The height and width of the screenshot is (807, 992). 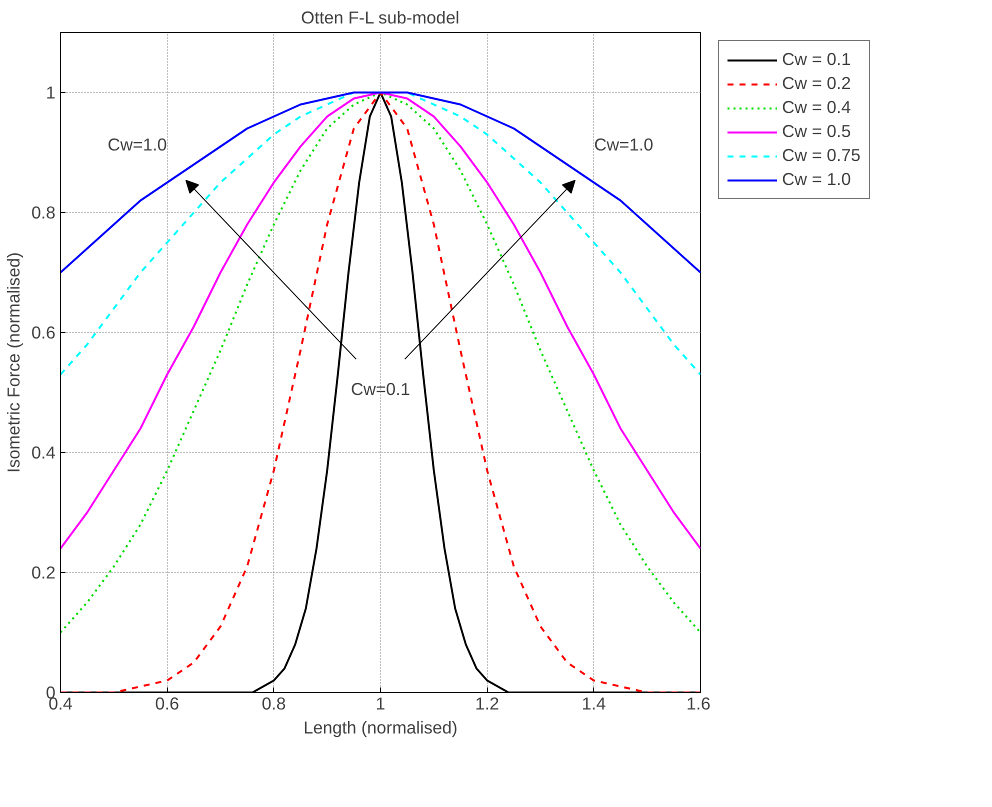 I want to click on x-tick-label: 1.4, so click(x=594, y=704).